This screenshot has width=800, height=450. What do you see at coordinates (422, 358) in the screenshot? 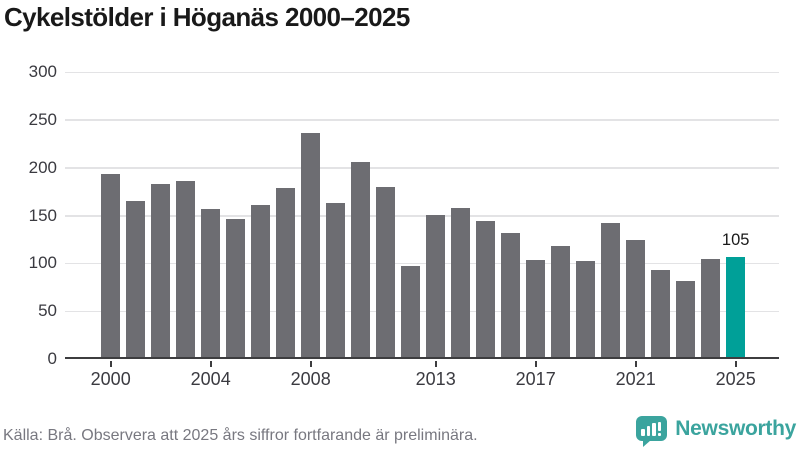
I see `x-axis-line` at bounding box center [422, 358].